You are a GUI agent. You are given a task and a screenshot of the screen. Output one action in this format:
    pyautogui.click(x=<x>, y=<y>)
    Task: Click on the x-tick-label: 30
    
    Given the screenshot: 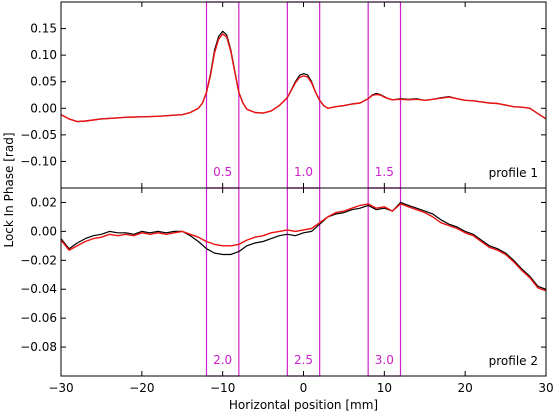 What is the action you would take?
    pyautogui.click(x=545, y=388)
    